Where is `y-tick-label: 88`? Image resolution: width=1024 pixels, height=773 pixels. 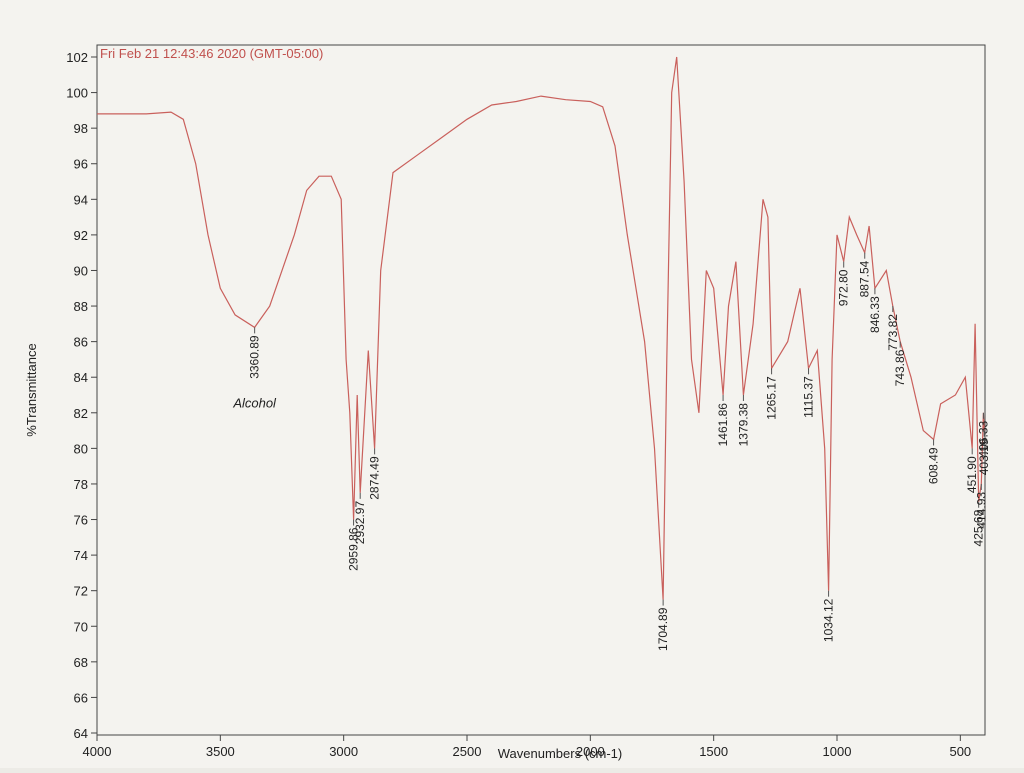 y-tick-label: 88 is located at coordinates (81, 306).